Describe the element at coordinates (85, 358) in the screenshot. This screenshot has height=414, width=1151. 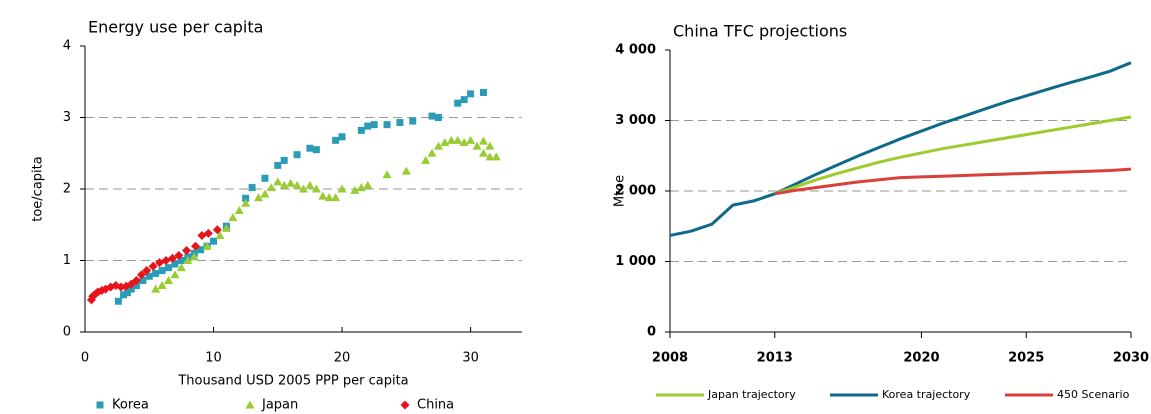
I see `x-tick-label: 0` at that location.